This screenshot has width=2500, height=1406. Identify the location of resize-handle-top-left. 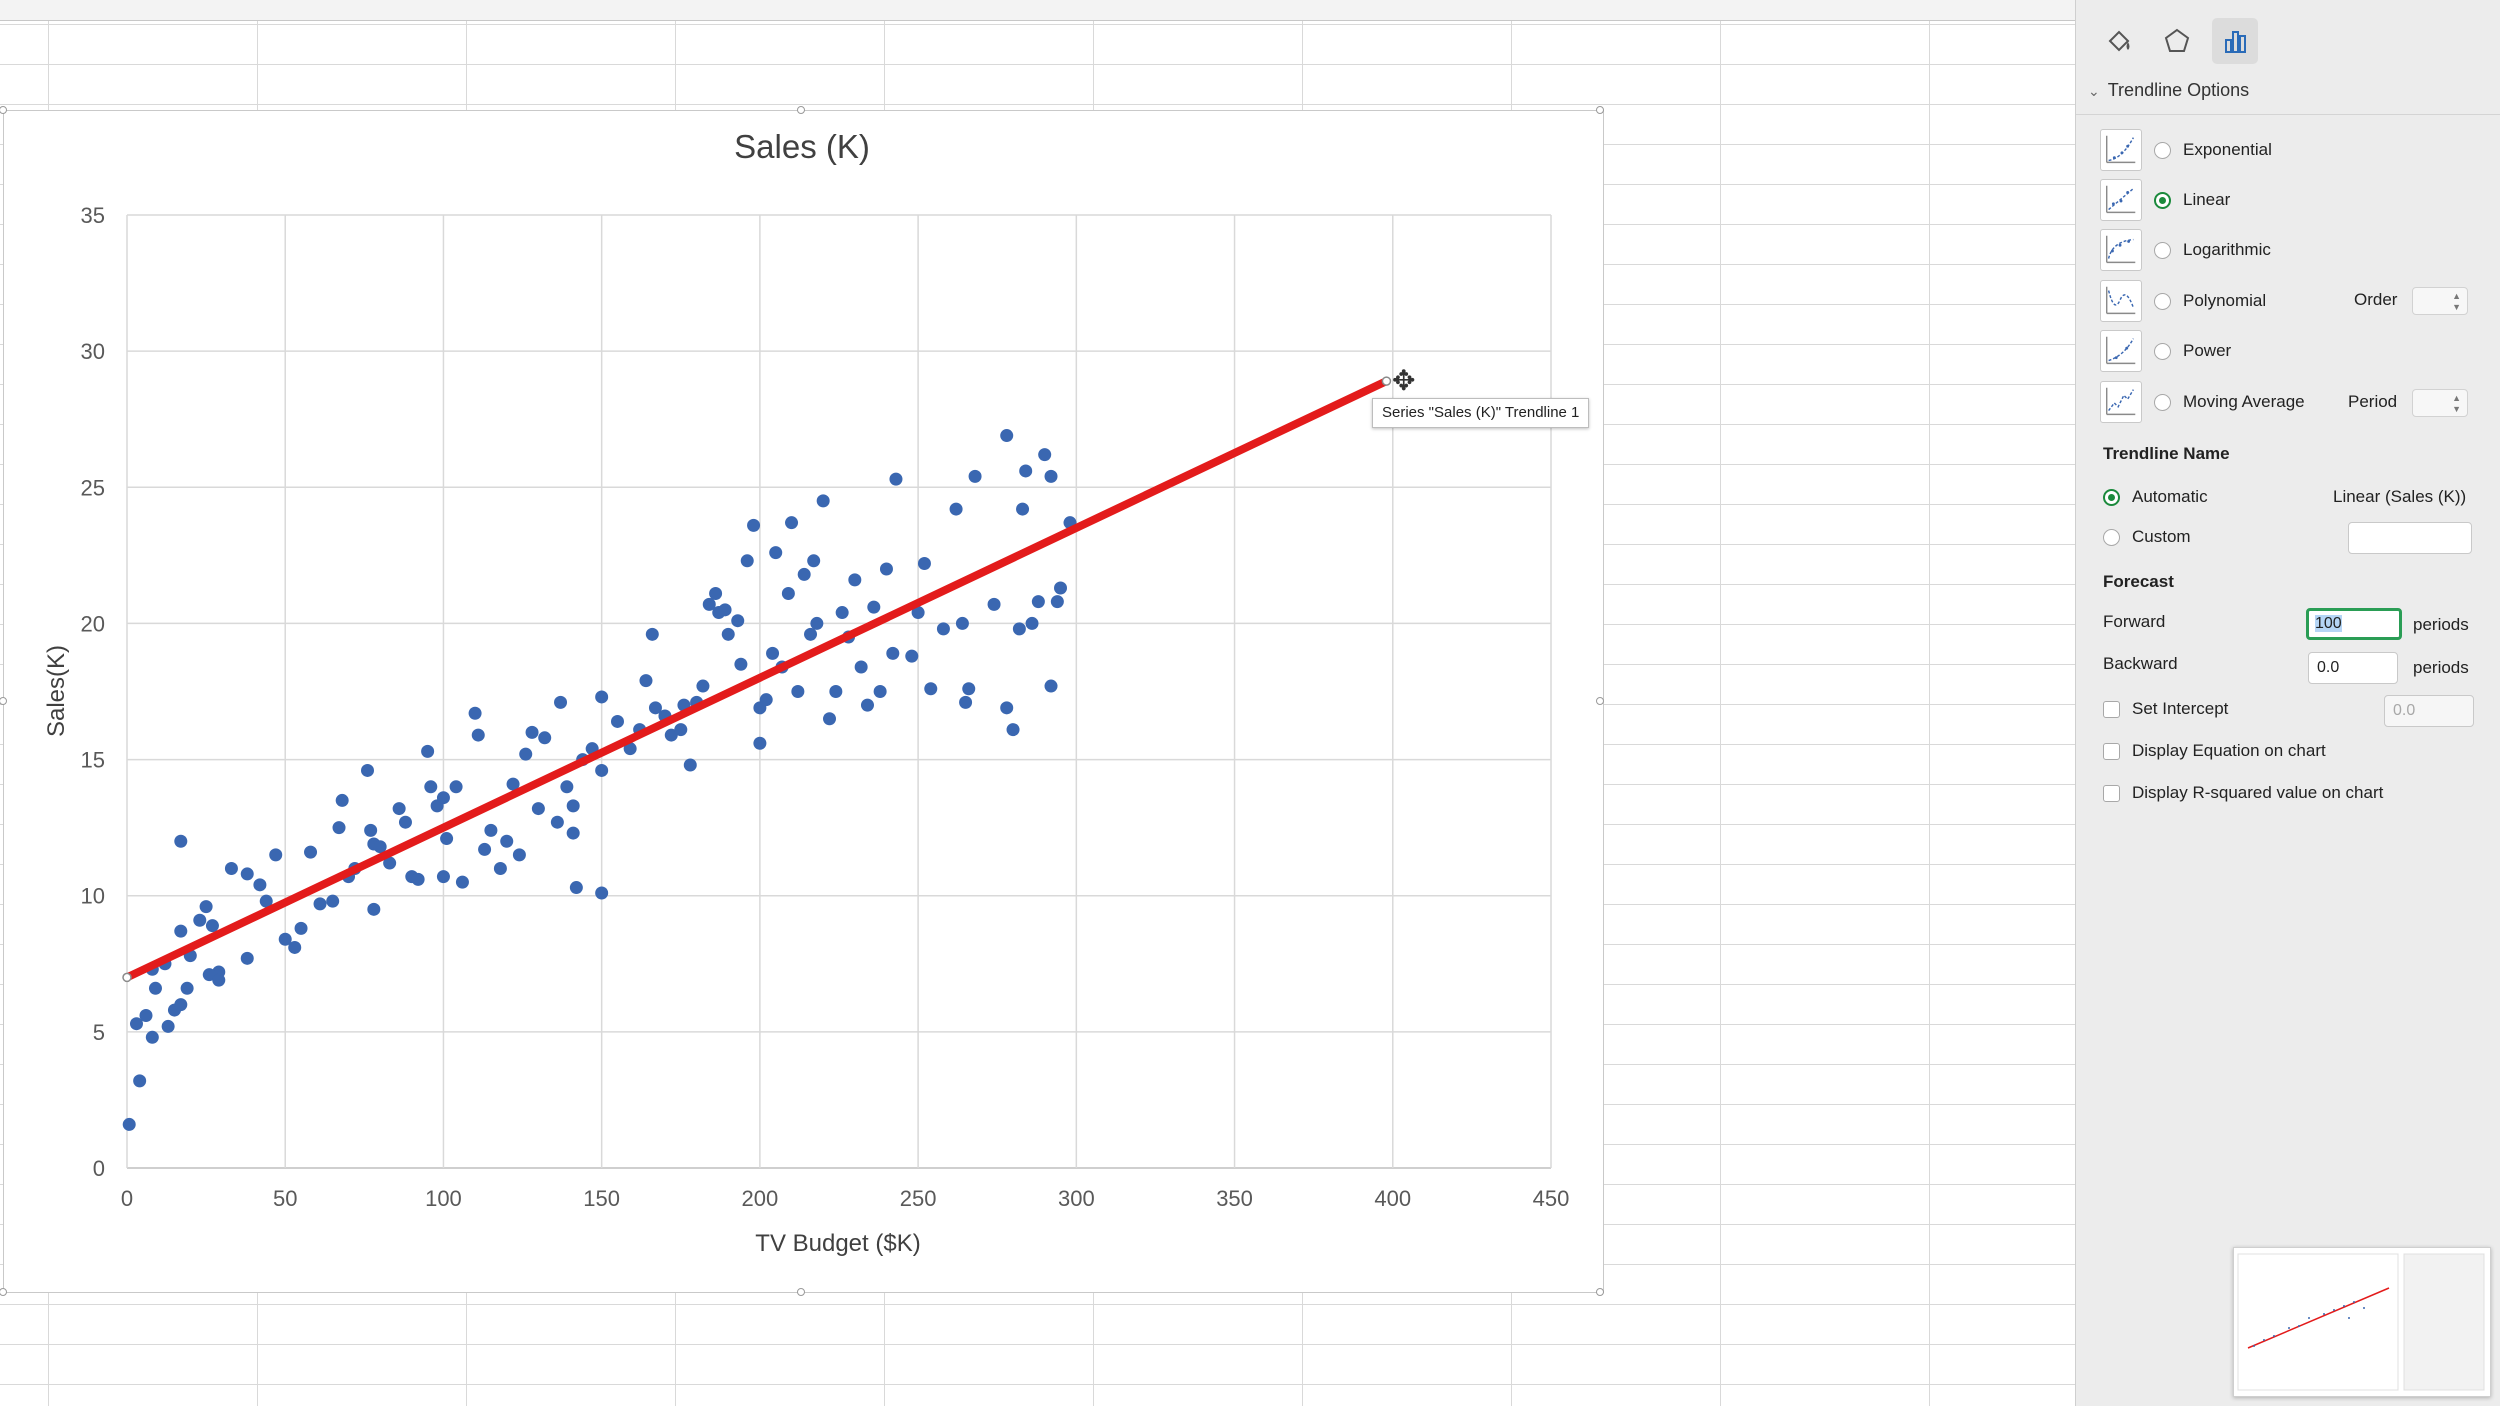
(3, 110).